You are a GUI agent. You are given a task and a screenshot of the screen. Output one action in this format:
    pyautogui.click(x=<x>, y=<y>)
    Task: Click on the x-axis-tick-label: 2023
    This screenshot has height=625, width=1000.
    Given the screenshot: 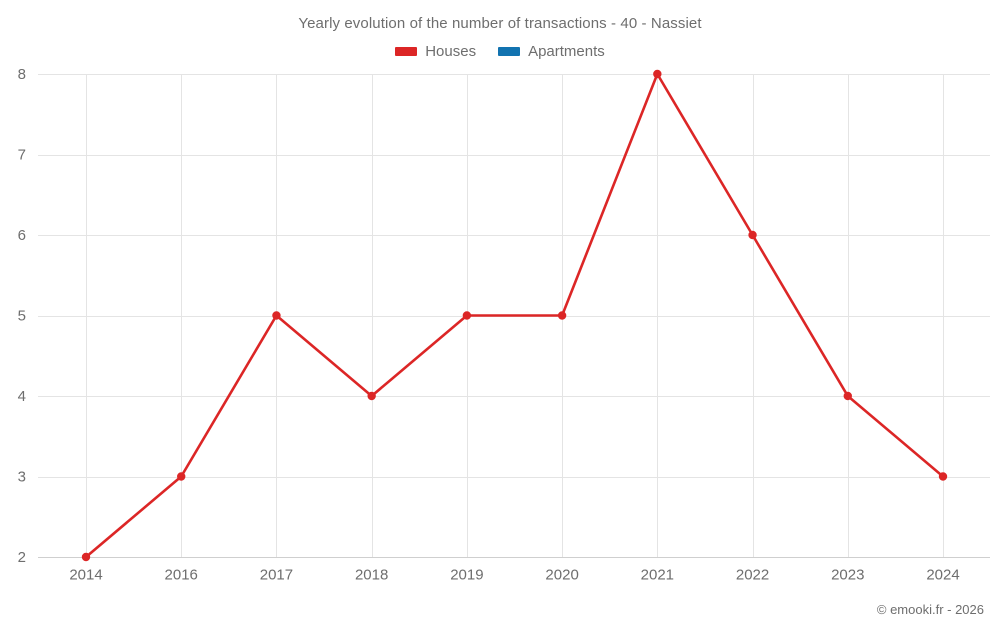 What is the action you would take?
    pyautogui.click(x=847, y=574)
    